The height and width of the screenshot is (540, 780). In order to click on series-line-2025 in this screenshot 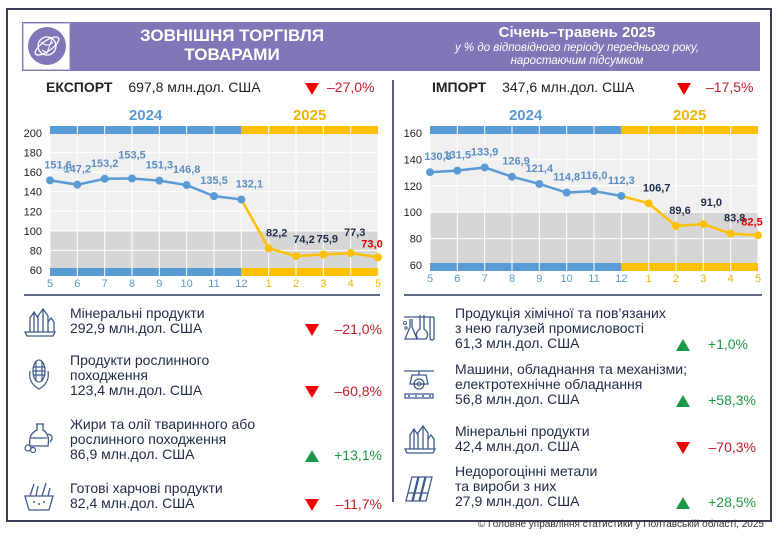, I will do `click(309, 228)`.